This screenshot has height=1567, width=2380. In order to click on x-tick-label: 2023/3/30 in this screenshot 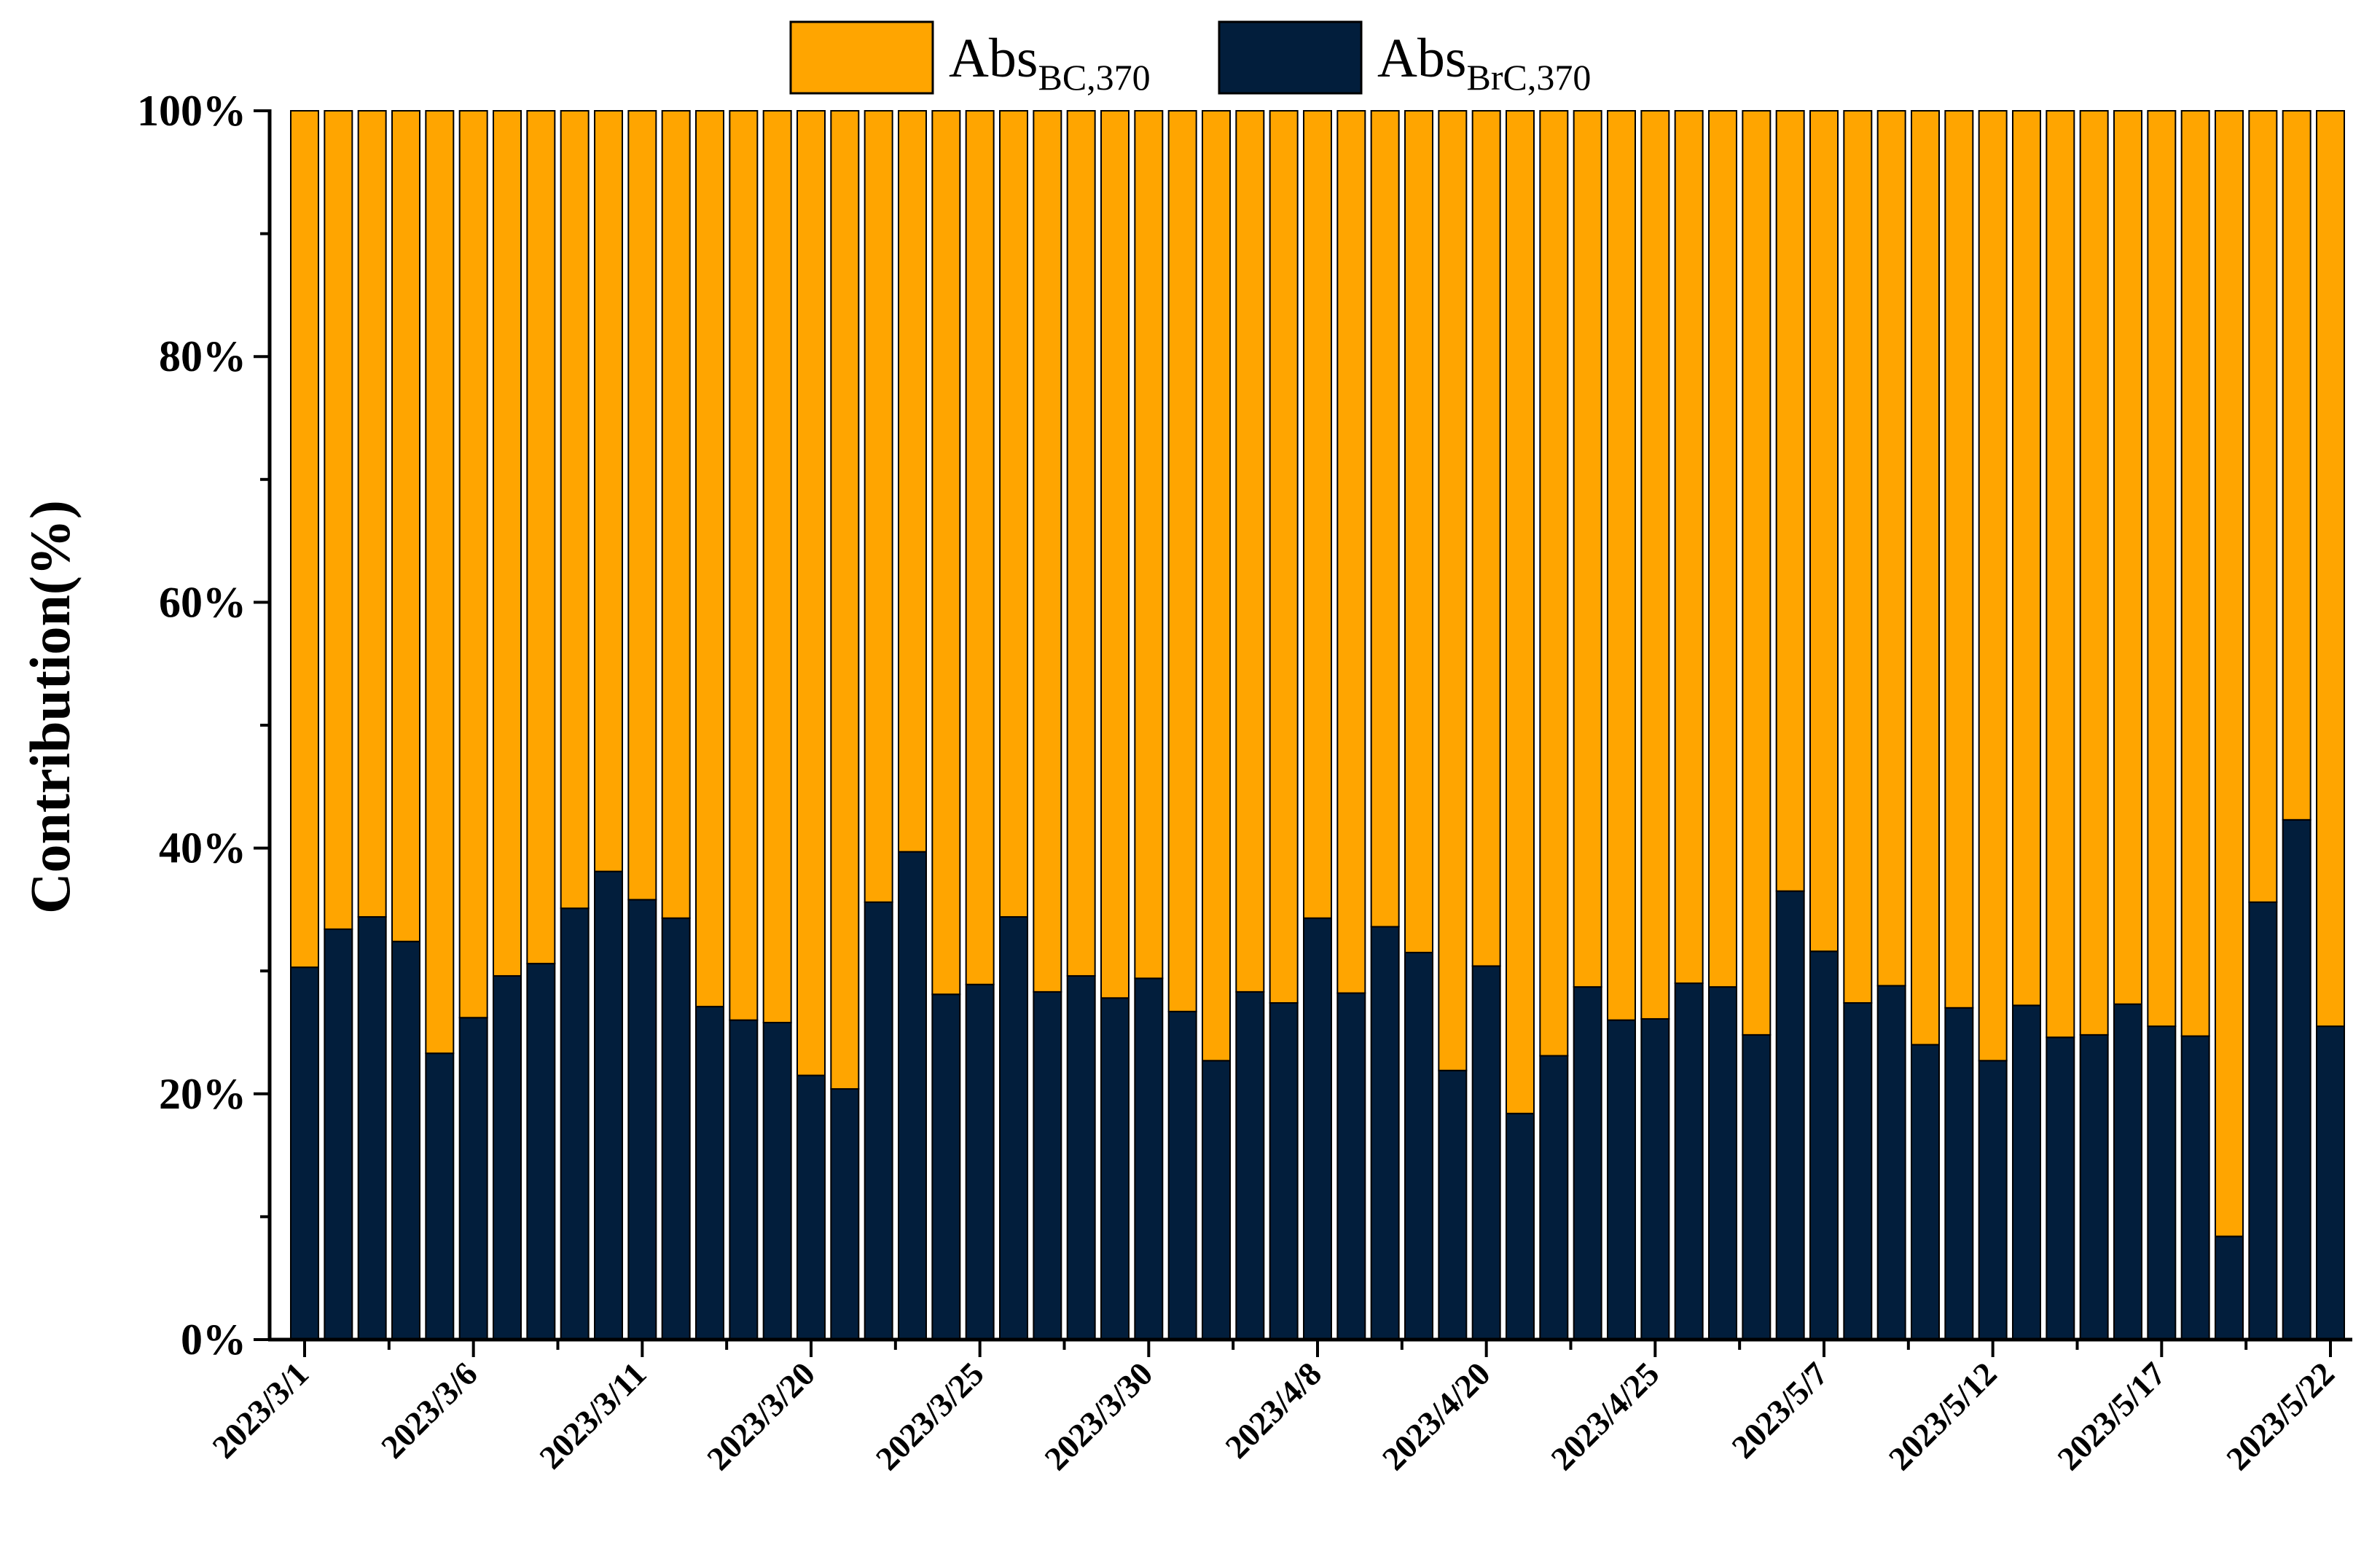, I will do `click(1098, 1416)`.